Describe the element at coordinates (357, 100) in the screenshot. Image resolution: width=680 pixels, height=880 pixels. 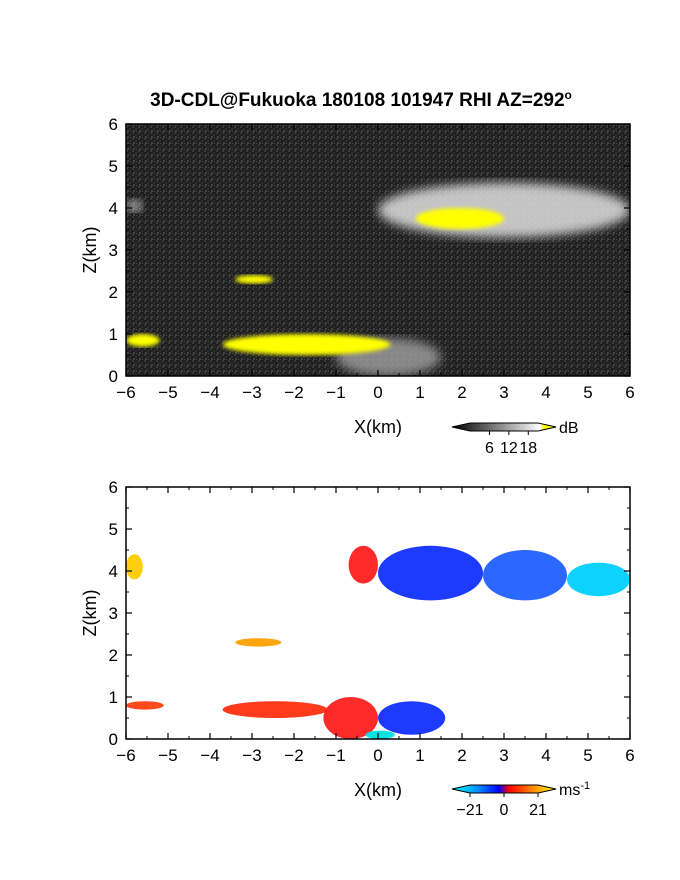
I see `chart-title-text: 3D-CDL@Fukuoka 180108 101947 RHI AZ=292` at that location.